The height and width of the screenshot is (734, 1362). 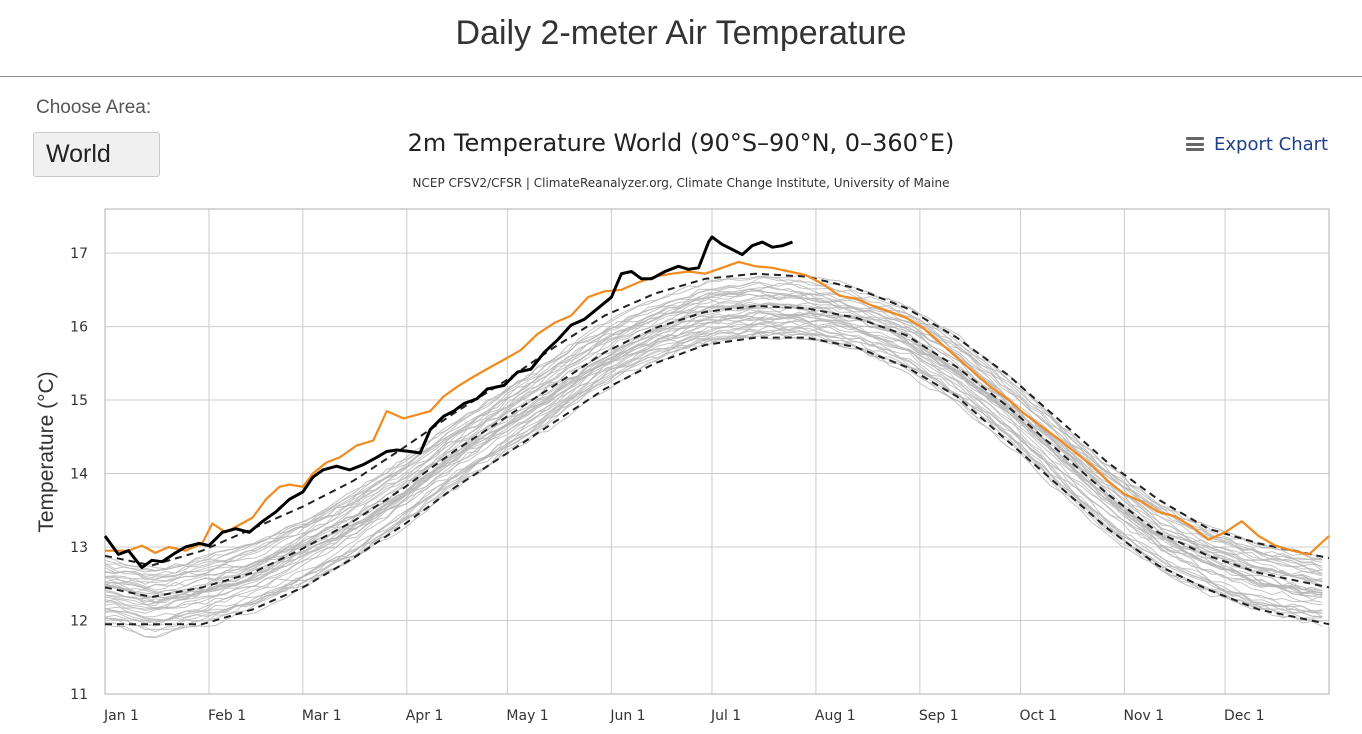 What do you see at coordinates (227, 716) in the screenshot?
I see `x-tick-label: Feb 1` at bounding box center [227, 716].